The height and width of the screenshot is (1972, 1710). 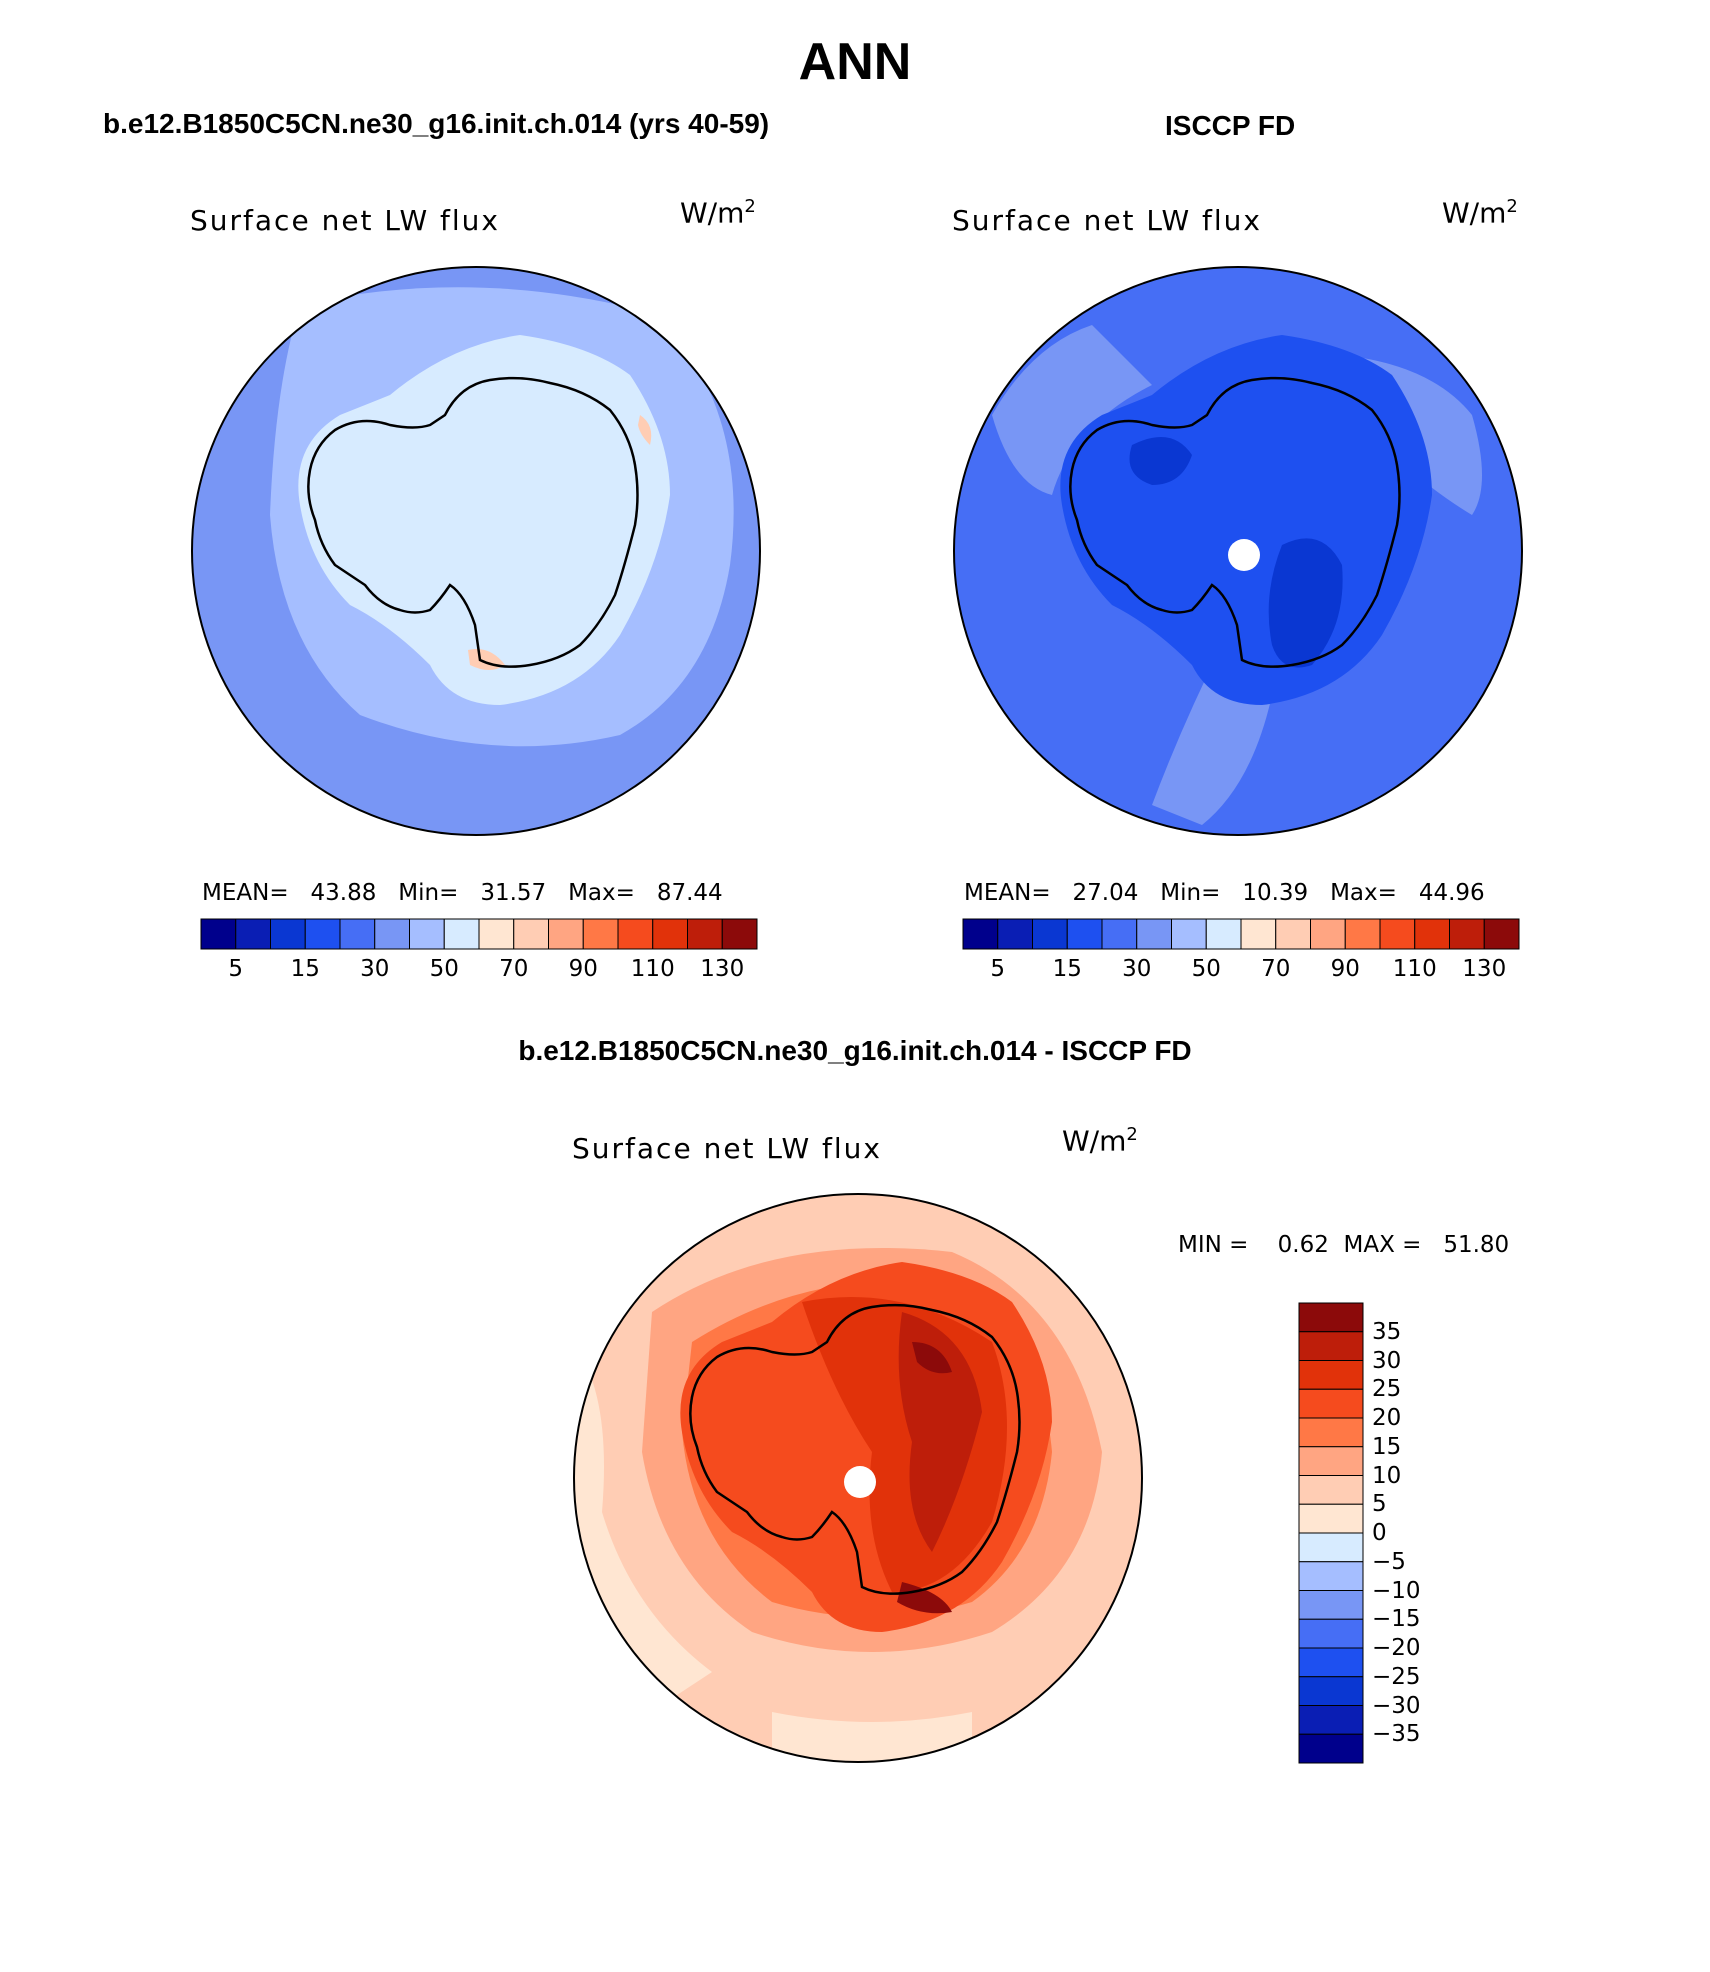 What do you see at coordinates (473, 522) in the screenshot?
I see `model-coastline` at bounding box center [473, 522].